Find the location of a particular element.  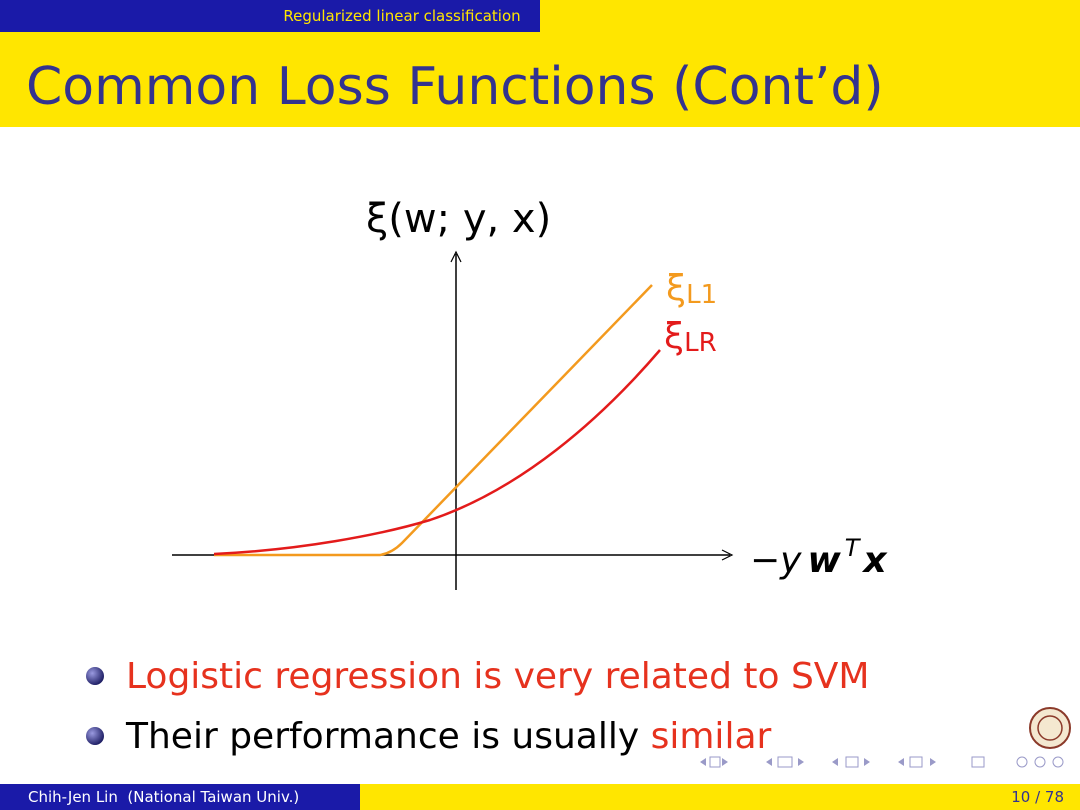

x-label-part: T is located at coordinates (853, 548).